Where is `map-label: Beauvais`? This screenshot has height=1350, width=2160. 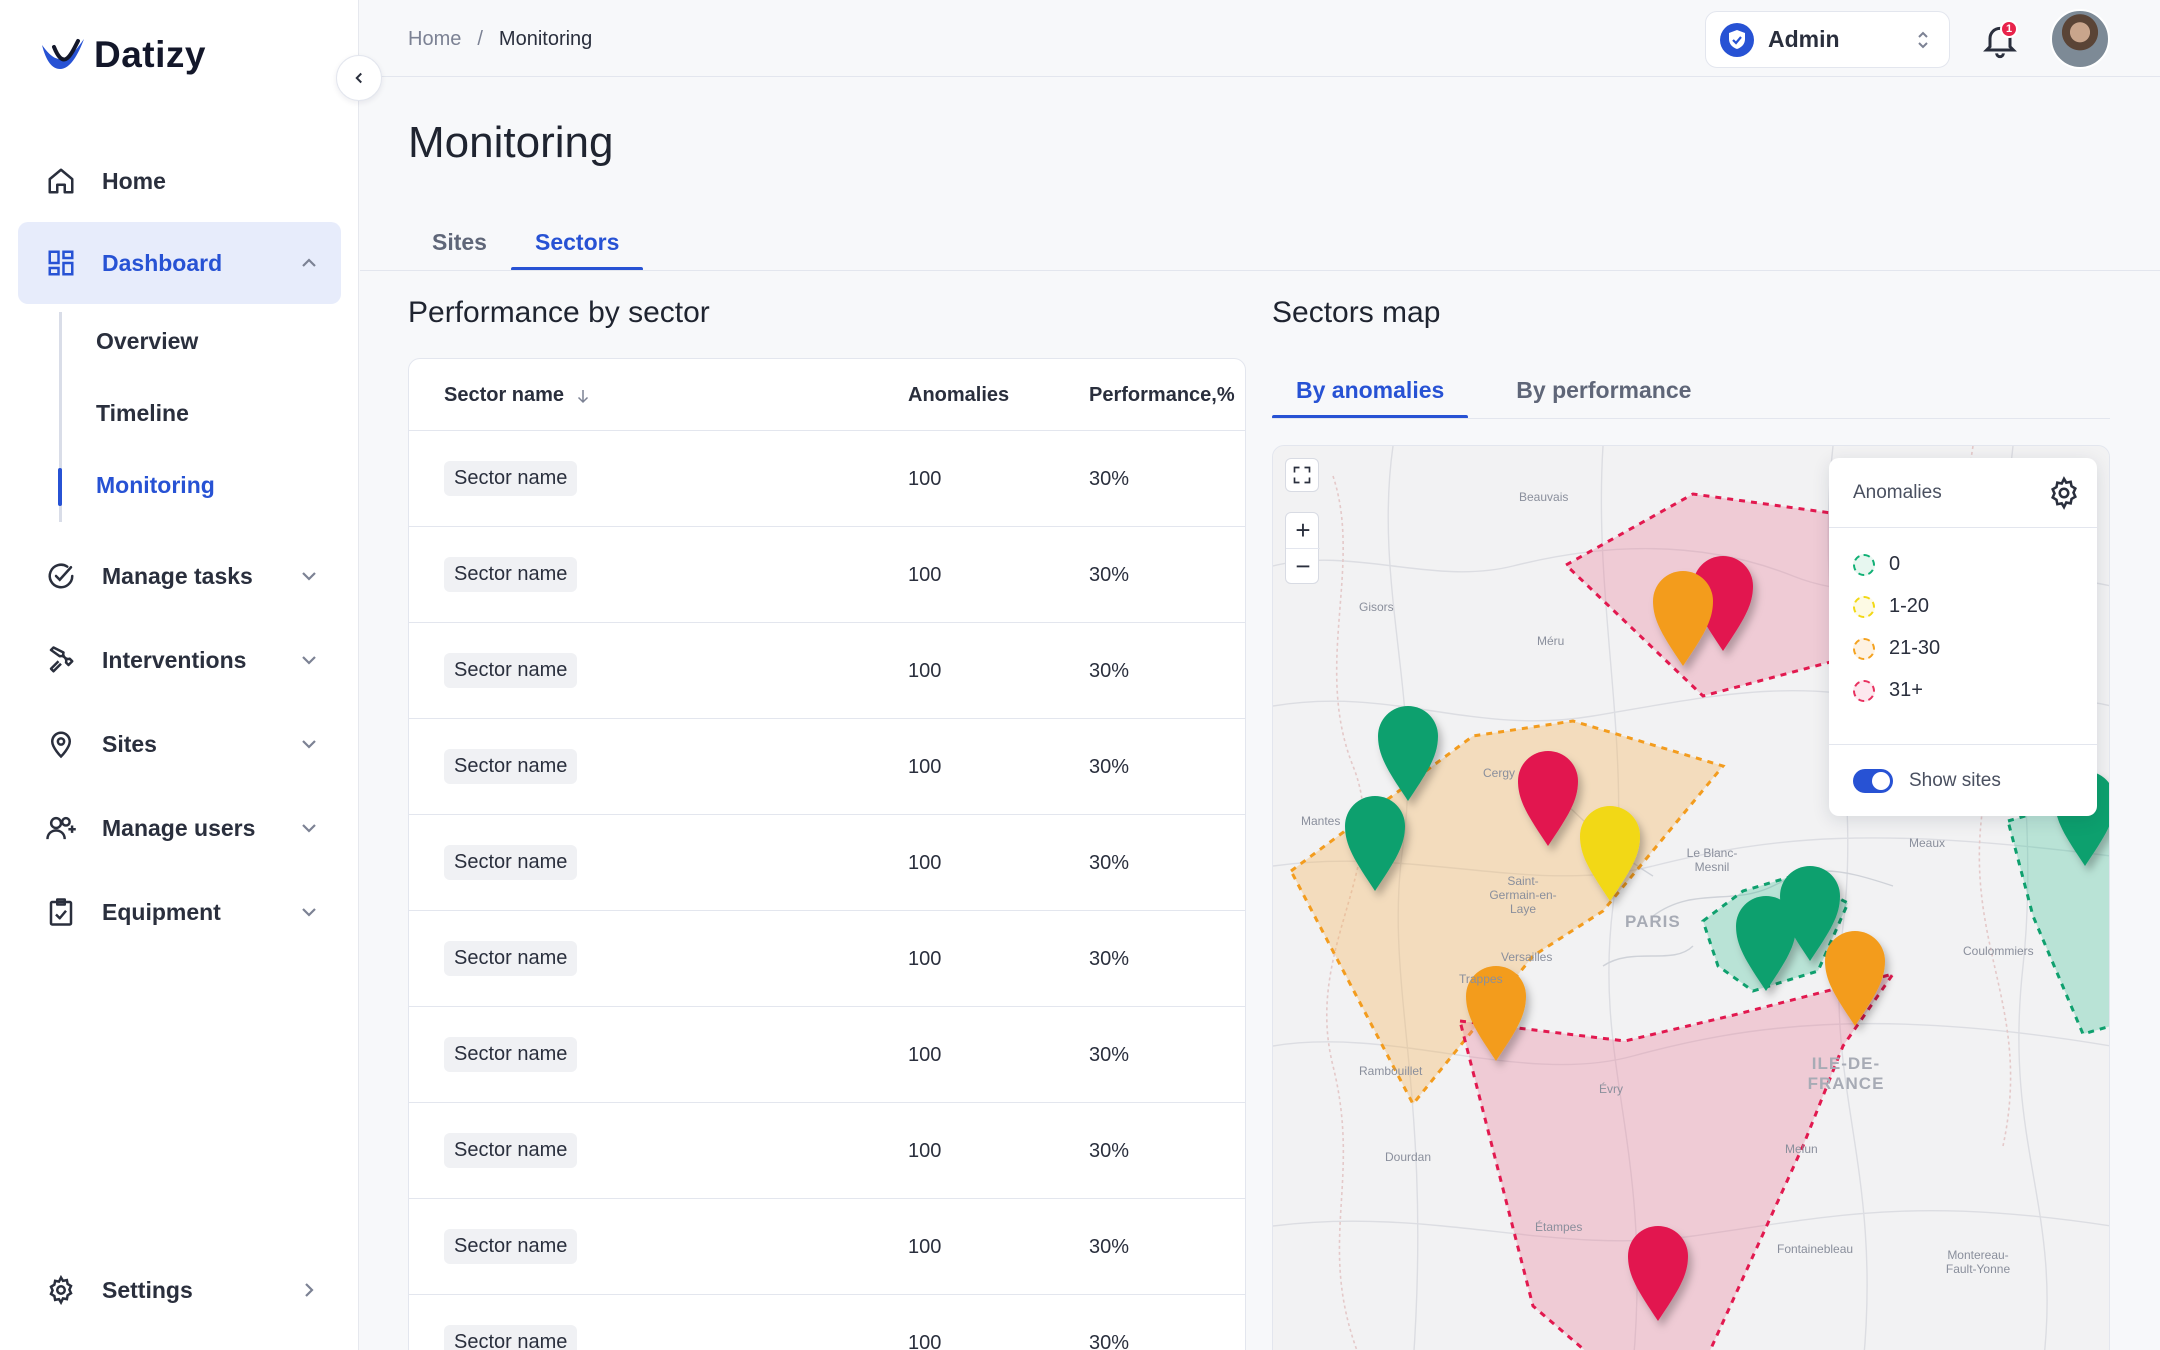 map-label: Beauvais is located at coordinates (1544, 497).